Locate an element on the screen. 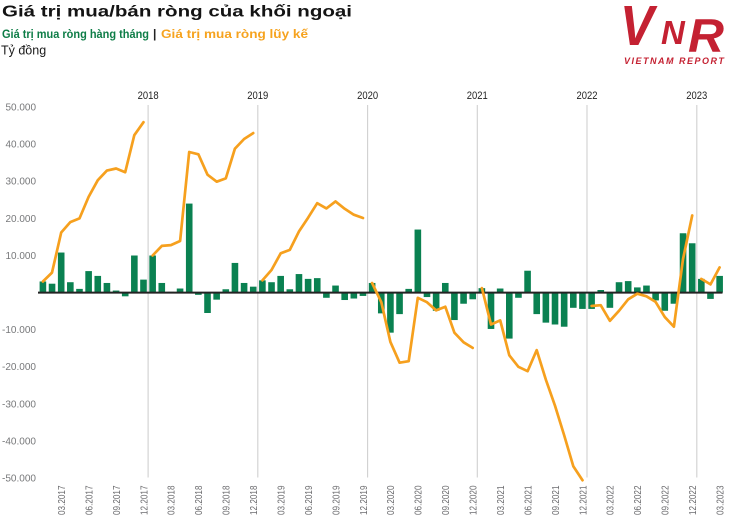  svg-text: 03.2021 is located at coordinates (501, 500).